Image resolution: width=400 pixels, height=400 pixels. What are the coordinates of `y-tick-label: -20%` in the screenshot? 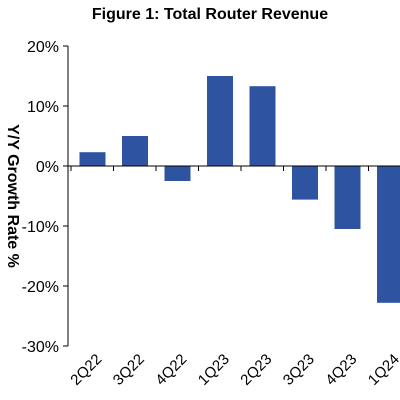 It's located at (40, 287).